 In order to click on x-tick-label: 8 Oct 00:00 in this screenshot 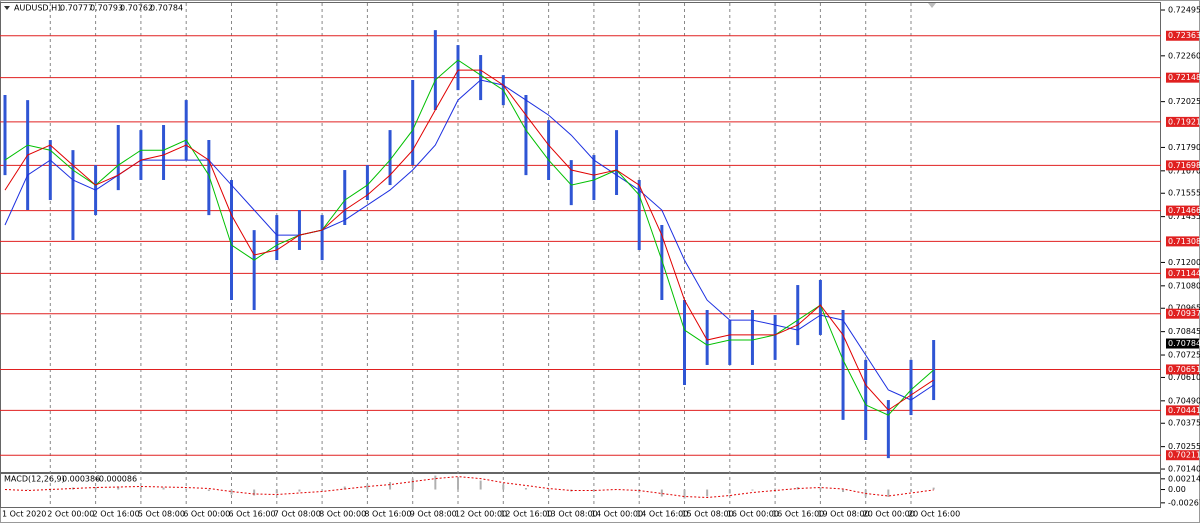, I will do `click(342, 514)`.